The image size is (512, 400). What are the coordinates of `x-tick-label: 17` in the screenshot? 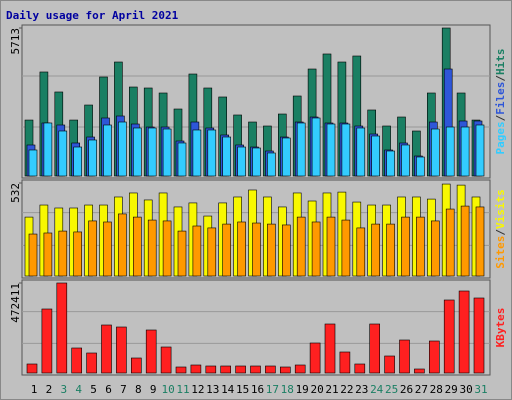 It's located at (272, 389).